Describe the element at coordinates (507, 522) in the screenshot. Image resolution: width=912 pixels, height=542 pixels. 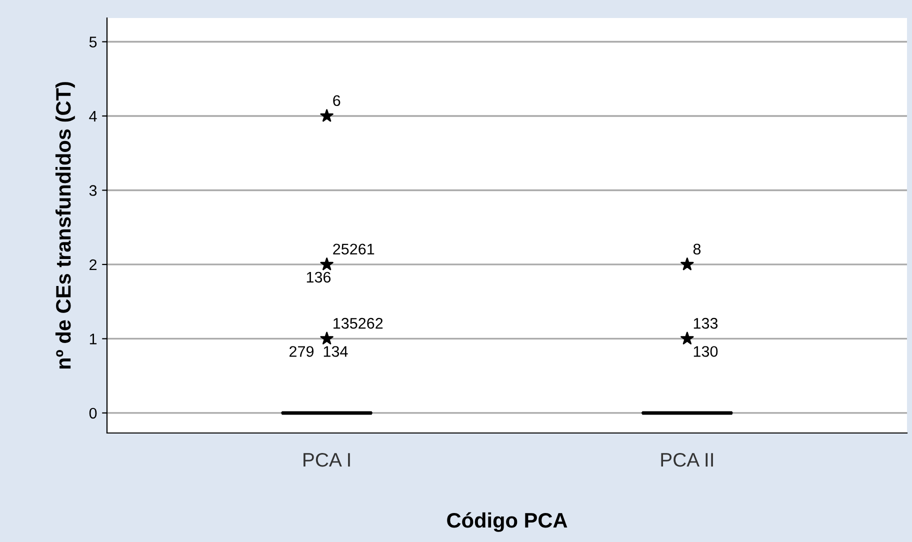
I see `x-axis-title: Código PCA` at that location.